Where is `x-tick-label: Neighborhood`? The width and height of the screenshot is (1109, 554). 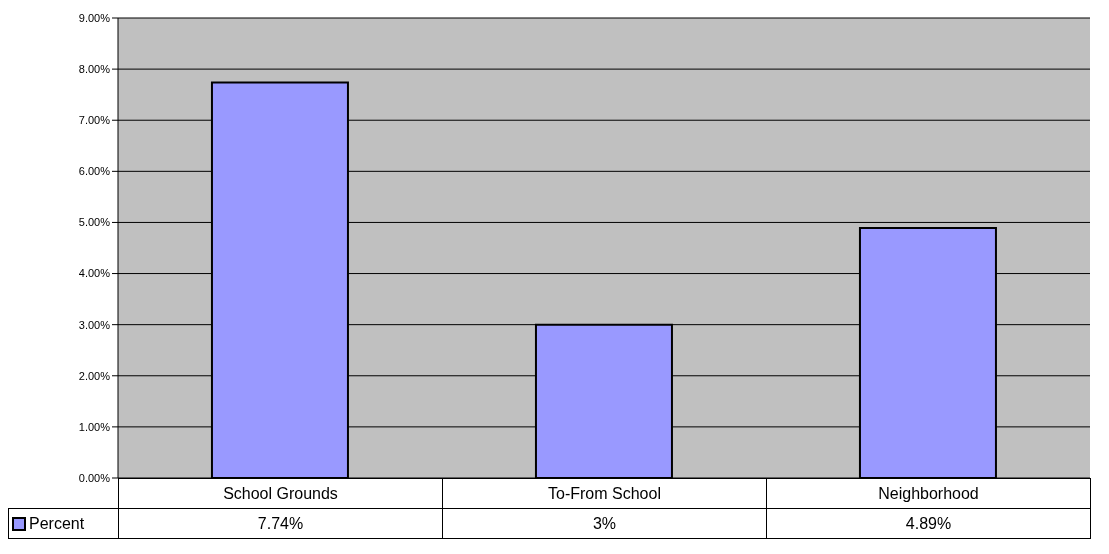
x-tick-label: Neighborhood is located at coordinates (928, 493).